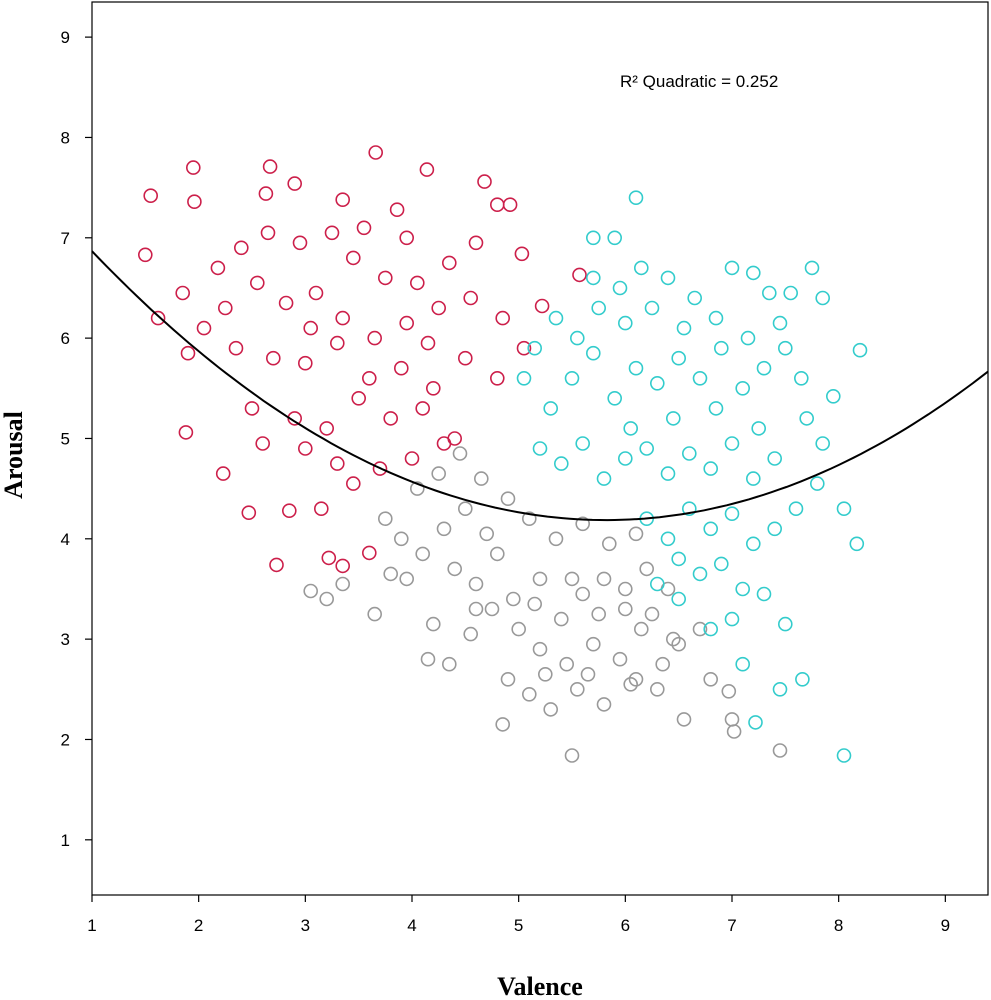 Image resolution: width=991 pixels, height=1000 pixels. I want to click on x-axis-label: Valence, so click(540, 986).